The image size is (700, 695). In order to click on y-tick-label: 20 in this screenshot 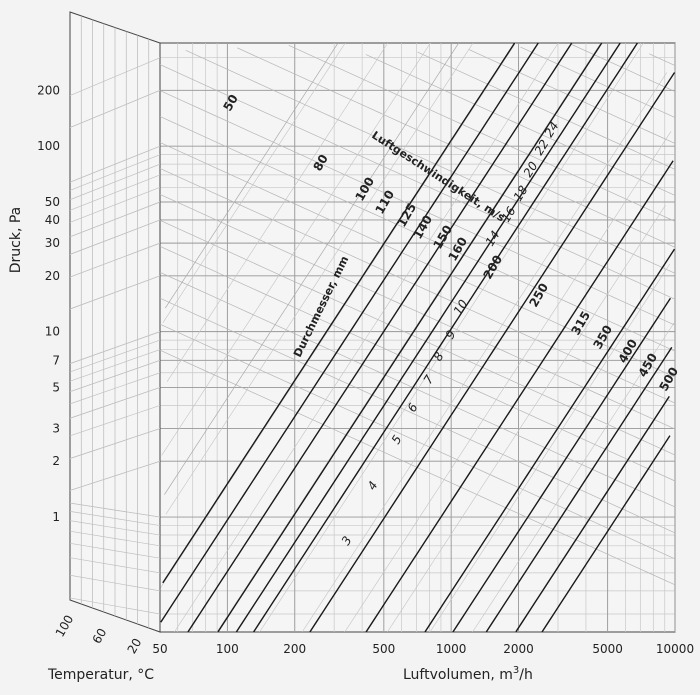, I will do `click(52, 276)`.